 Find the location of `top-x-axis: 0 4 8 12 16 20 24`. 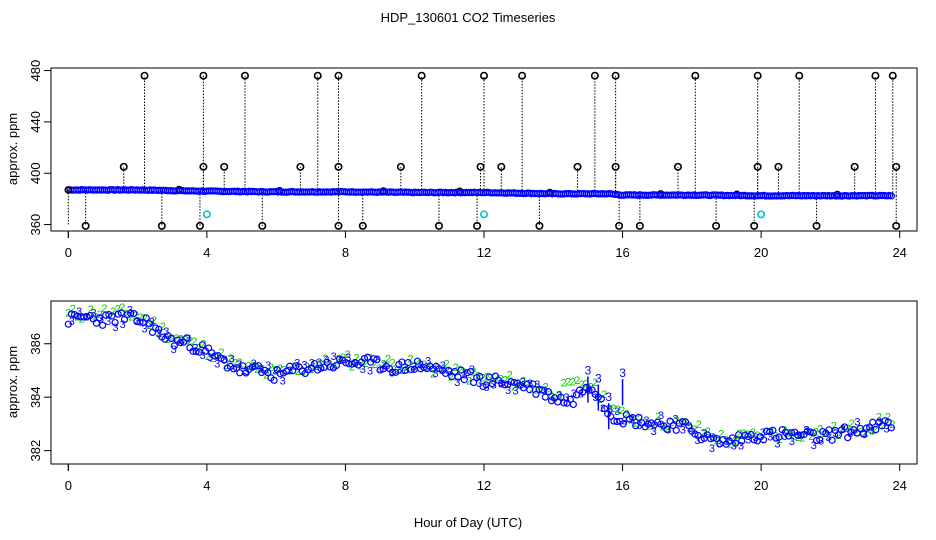

top-x-axis: 0 4 8 12 16 20 24 is located at coordinates (486, 245).